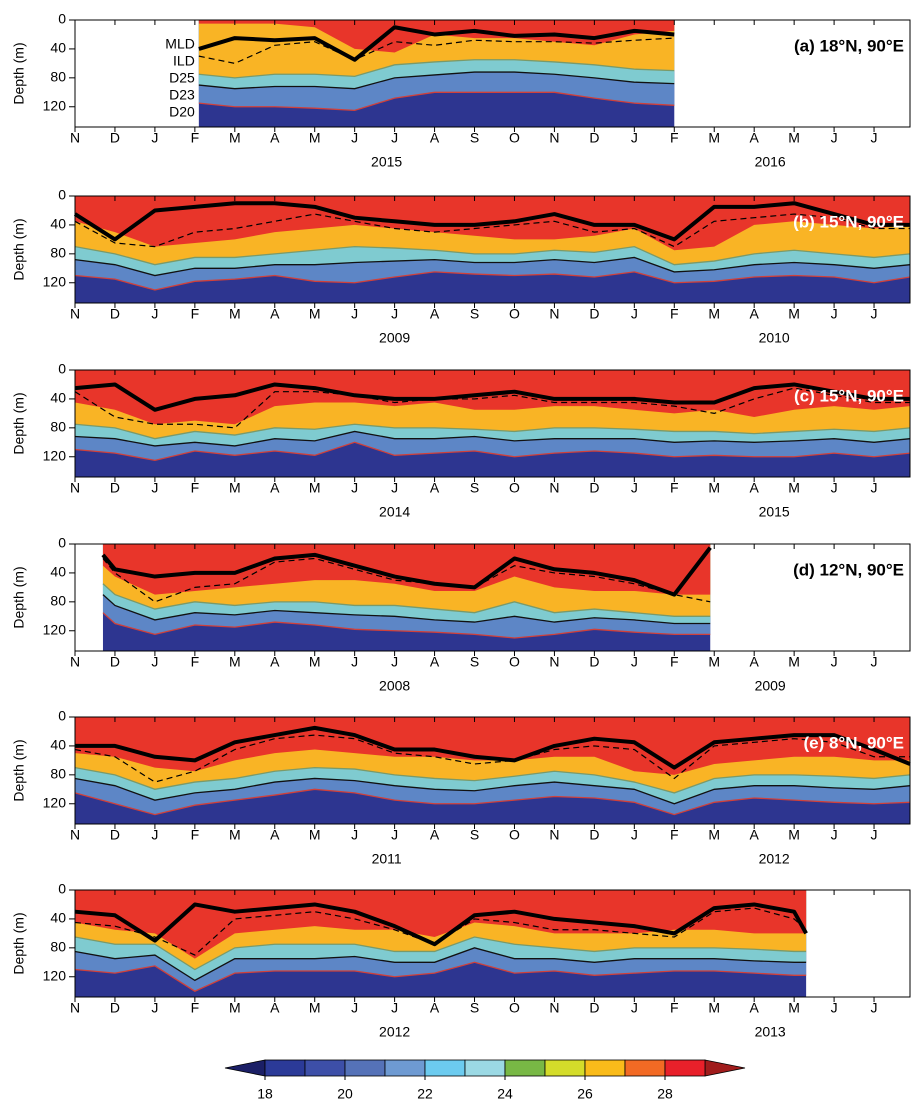 This screenshot has height=1115, width=913. Describe the element at coordinates (848, 221) in the screenshot. I see `panel-title: (b) 15°N, 90°E` at that location.